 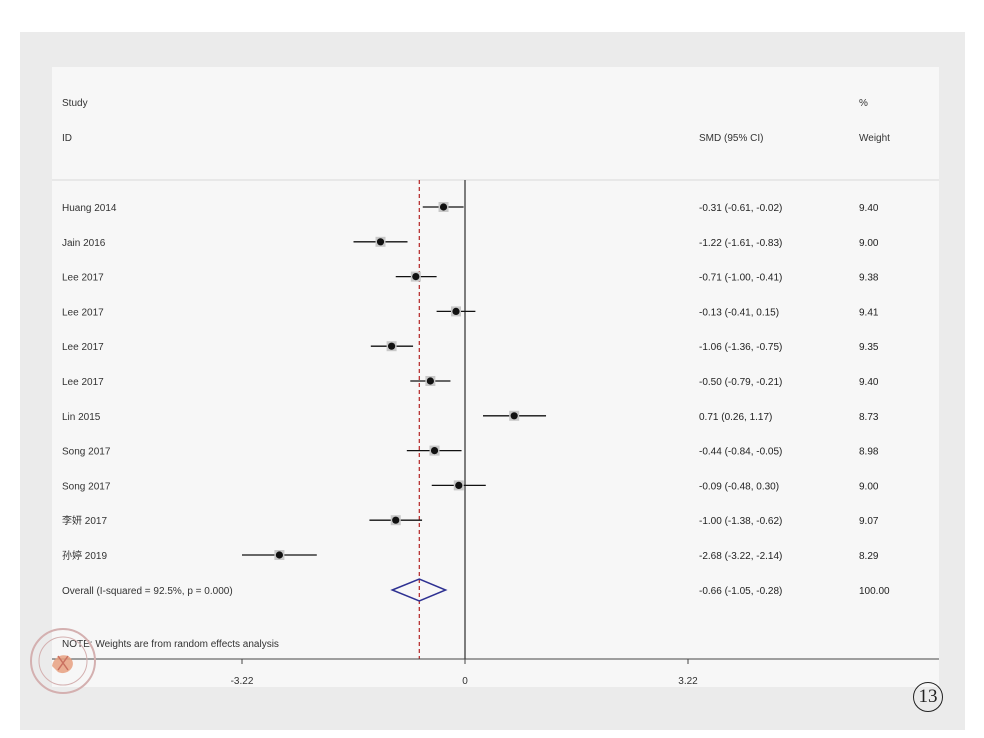 I want to click on smd-ci-value: -0.71 (-1.00, -0.41), so click(x=740, y=278).